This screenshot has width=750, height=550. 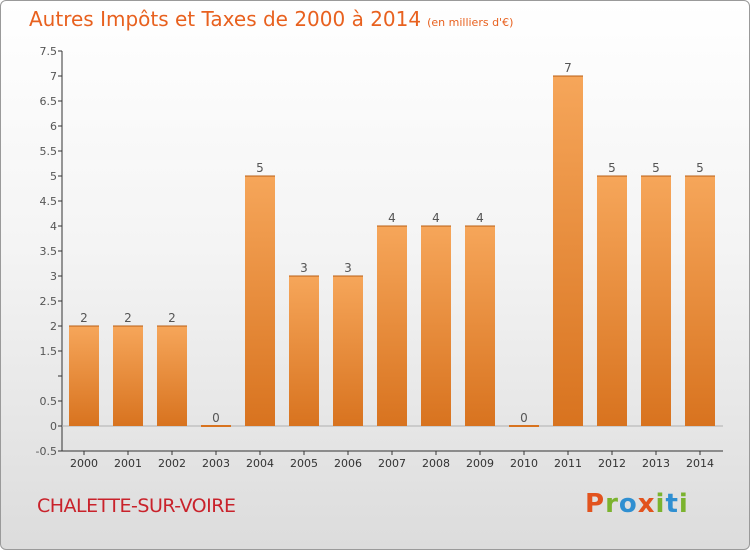 I want to click on logo-letter: r, so click(x=612, y=504).